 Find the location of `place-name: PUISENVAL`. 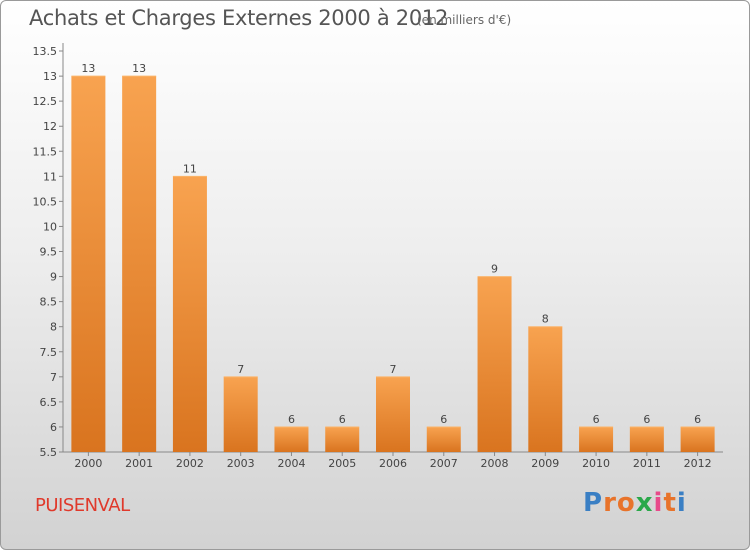

place-name: PUISENVAL is located at coordinates (82, 505).